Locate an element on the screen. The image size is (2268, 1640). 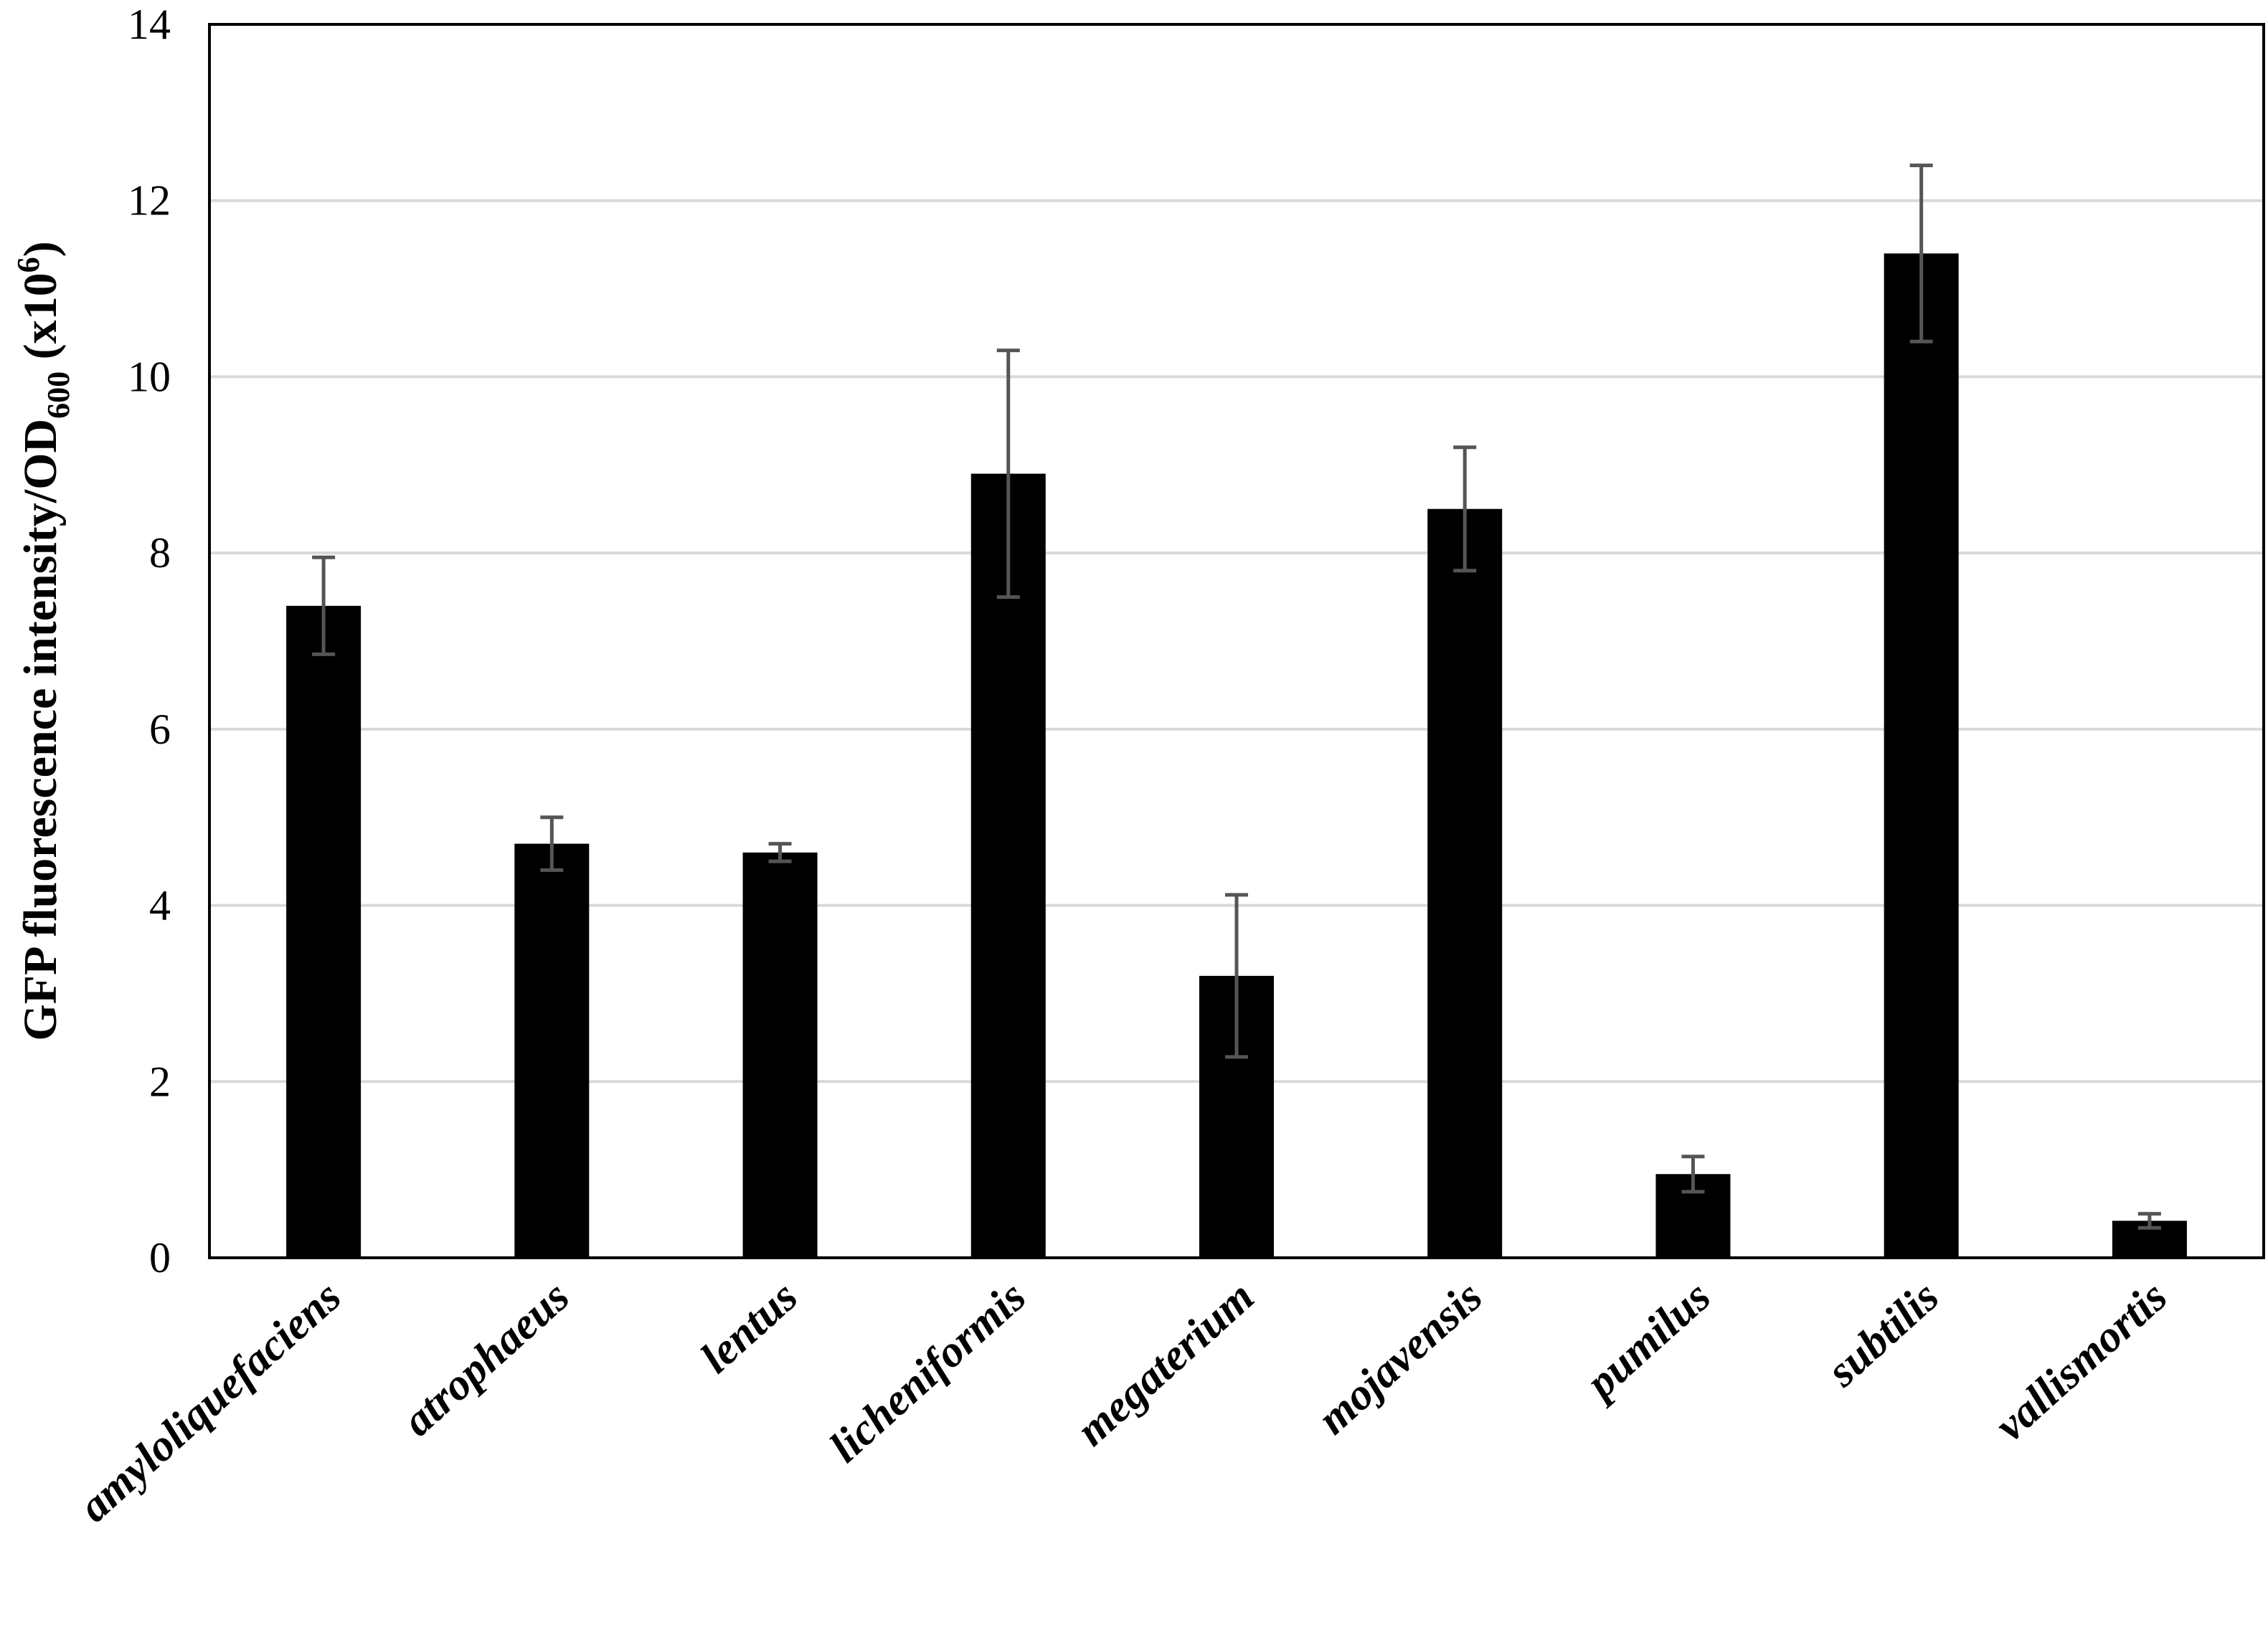
error-bar-licheniformis is located at coordinates (1008, 474).